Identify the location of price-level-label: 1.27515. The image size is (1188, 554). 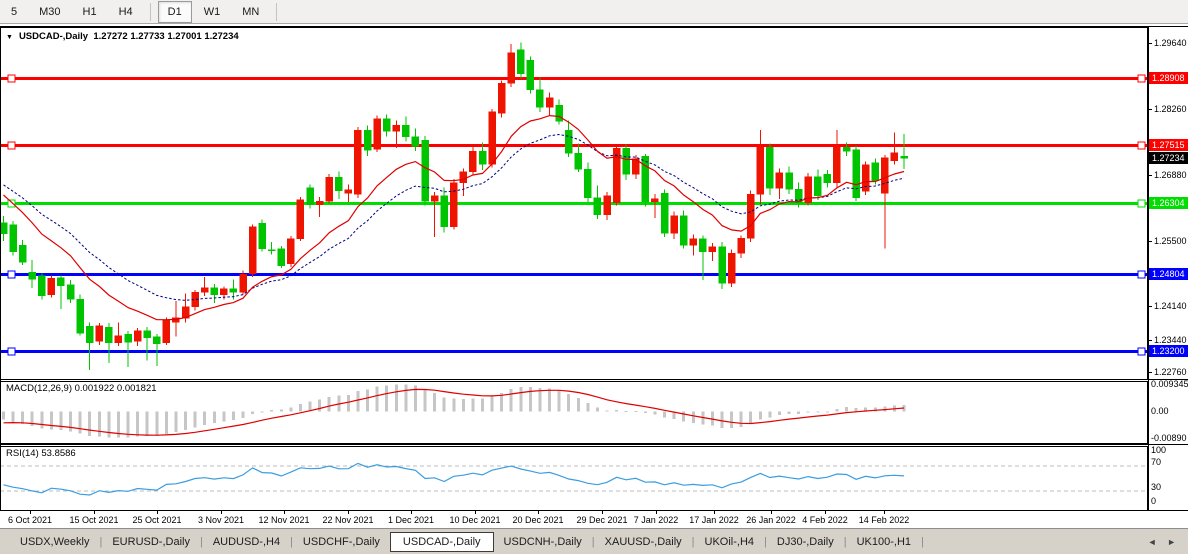
(1168, 145).